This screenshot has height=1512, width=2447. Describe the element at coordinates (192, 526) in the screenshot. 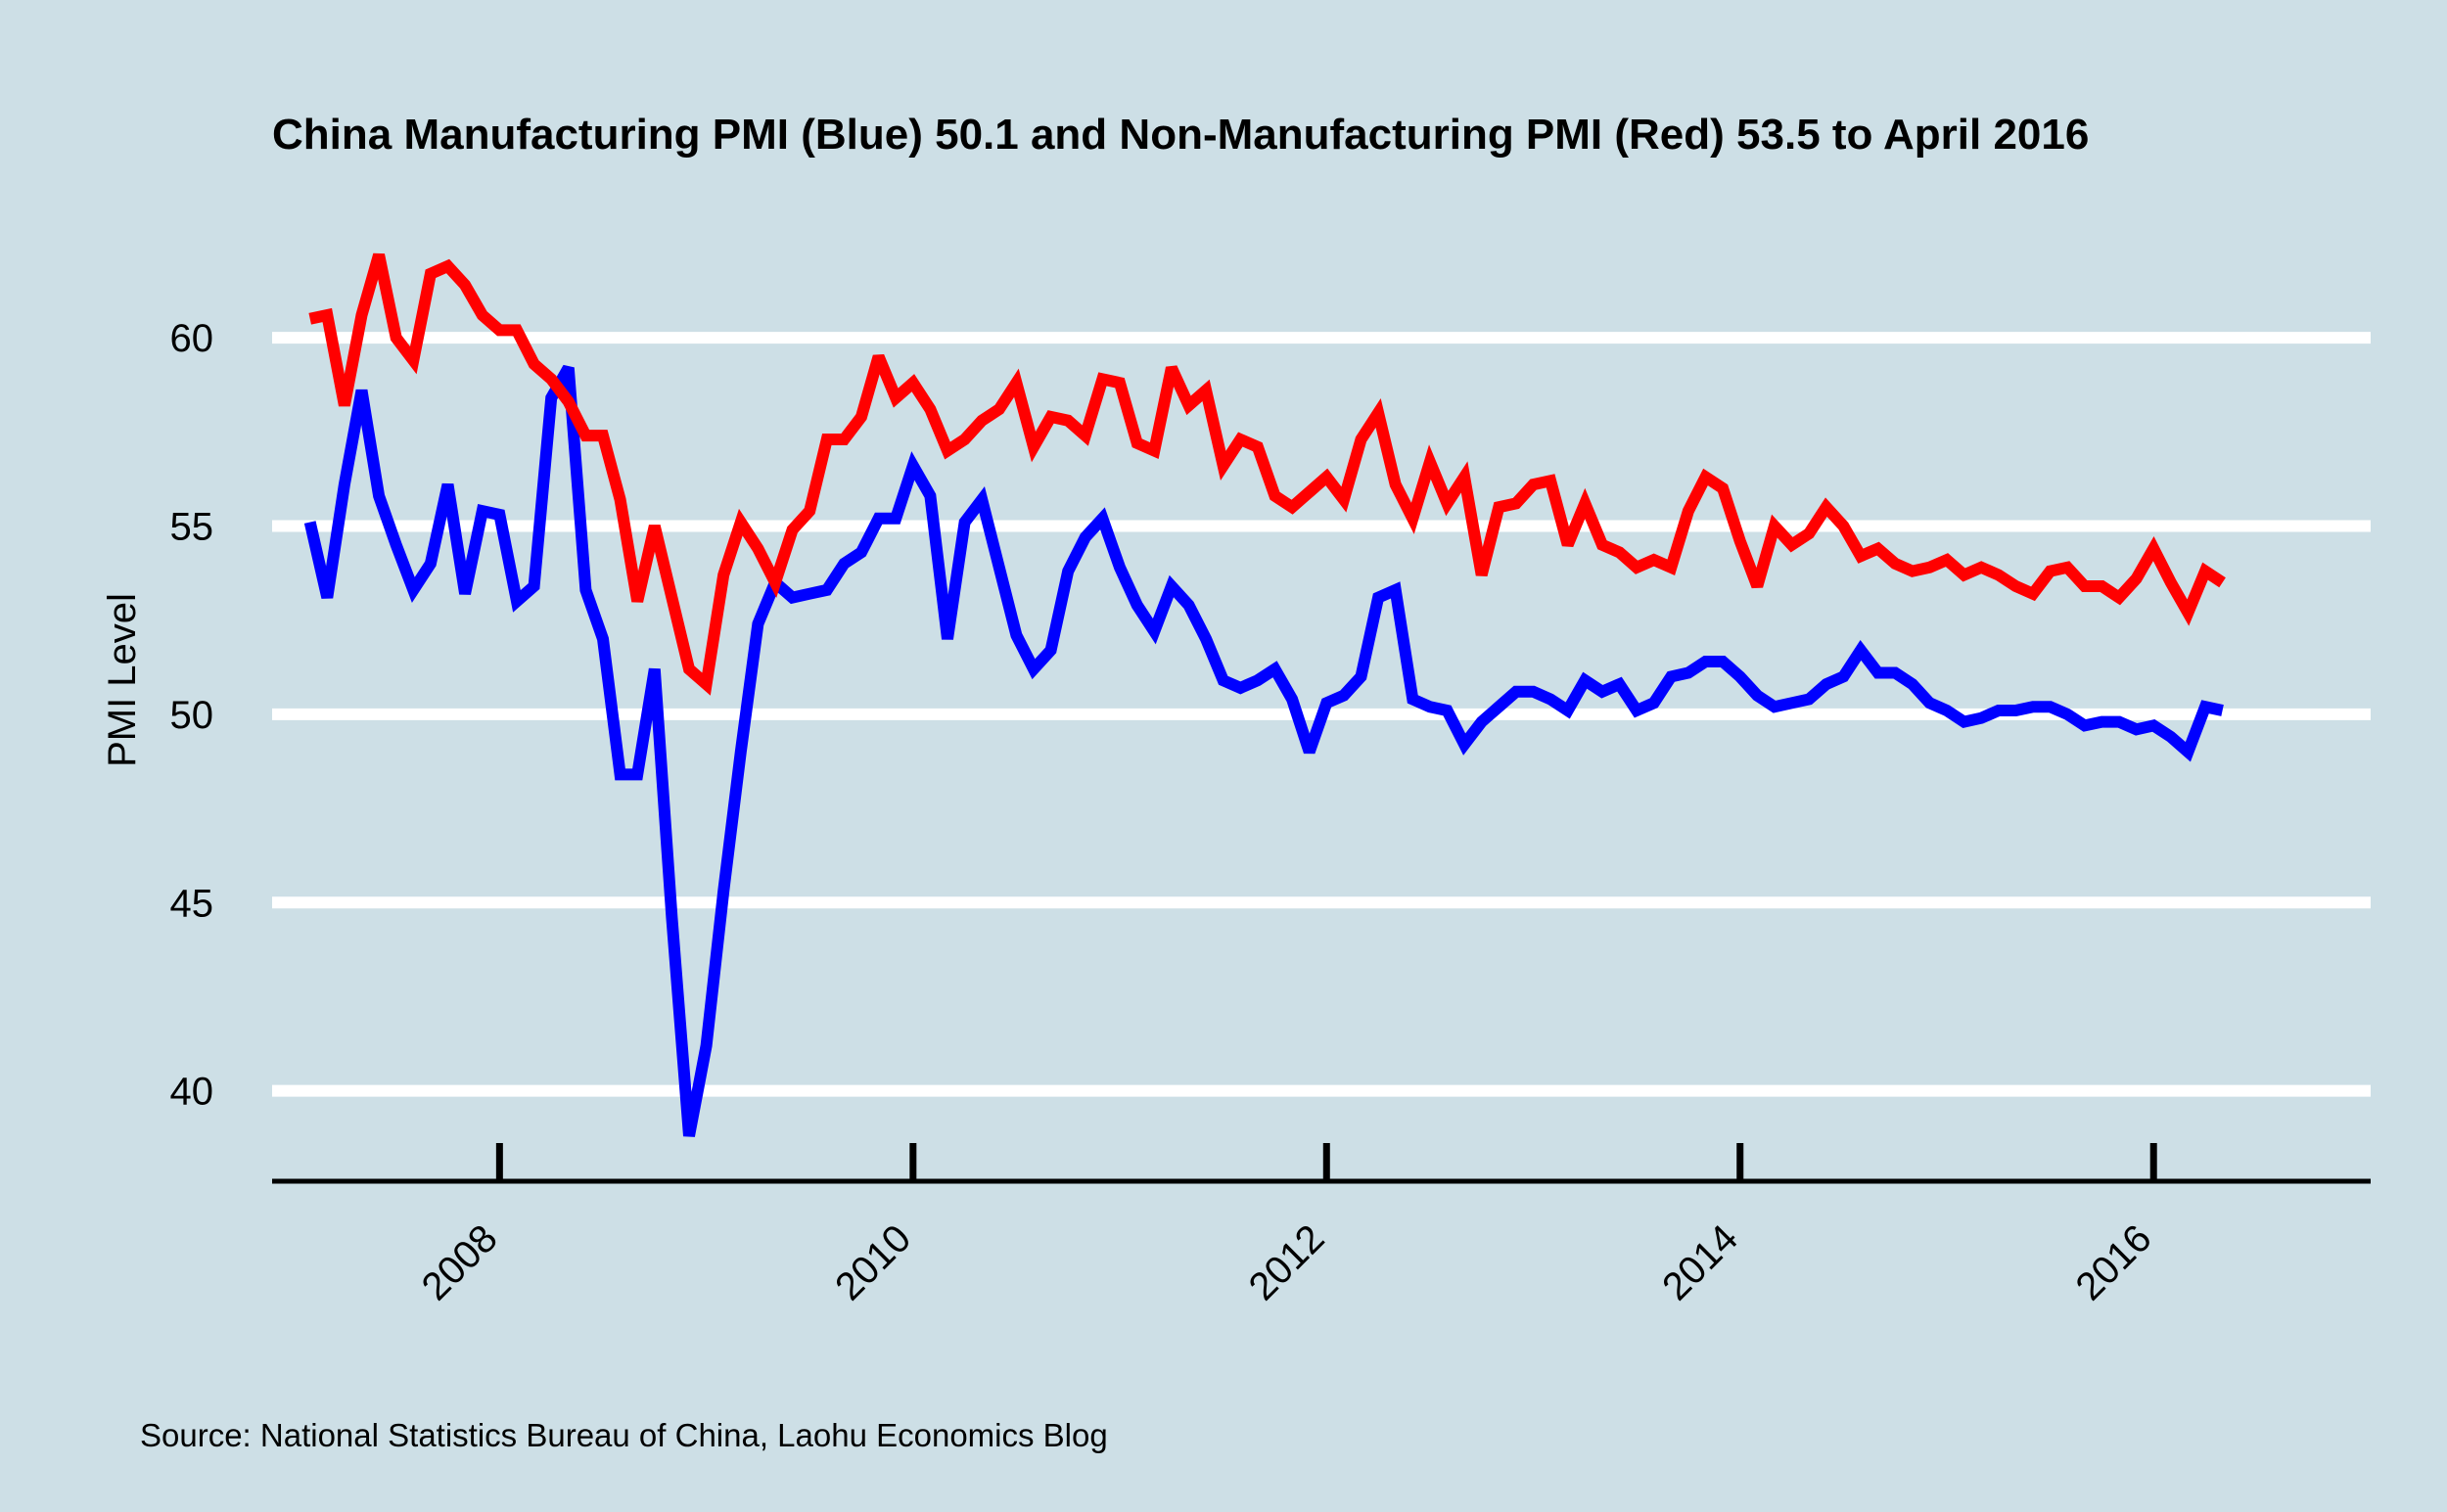

I see `y-tick-label: 55` at that location.